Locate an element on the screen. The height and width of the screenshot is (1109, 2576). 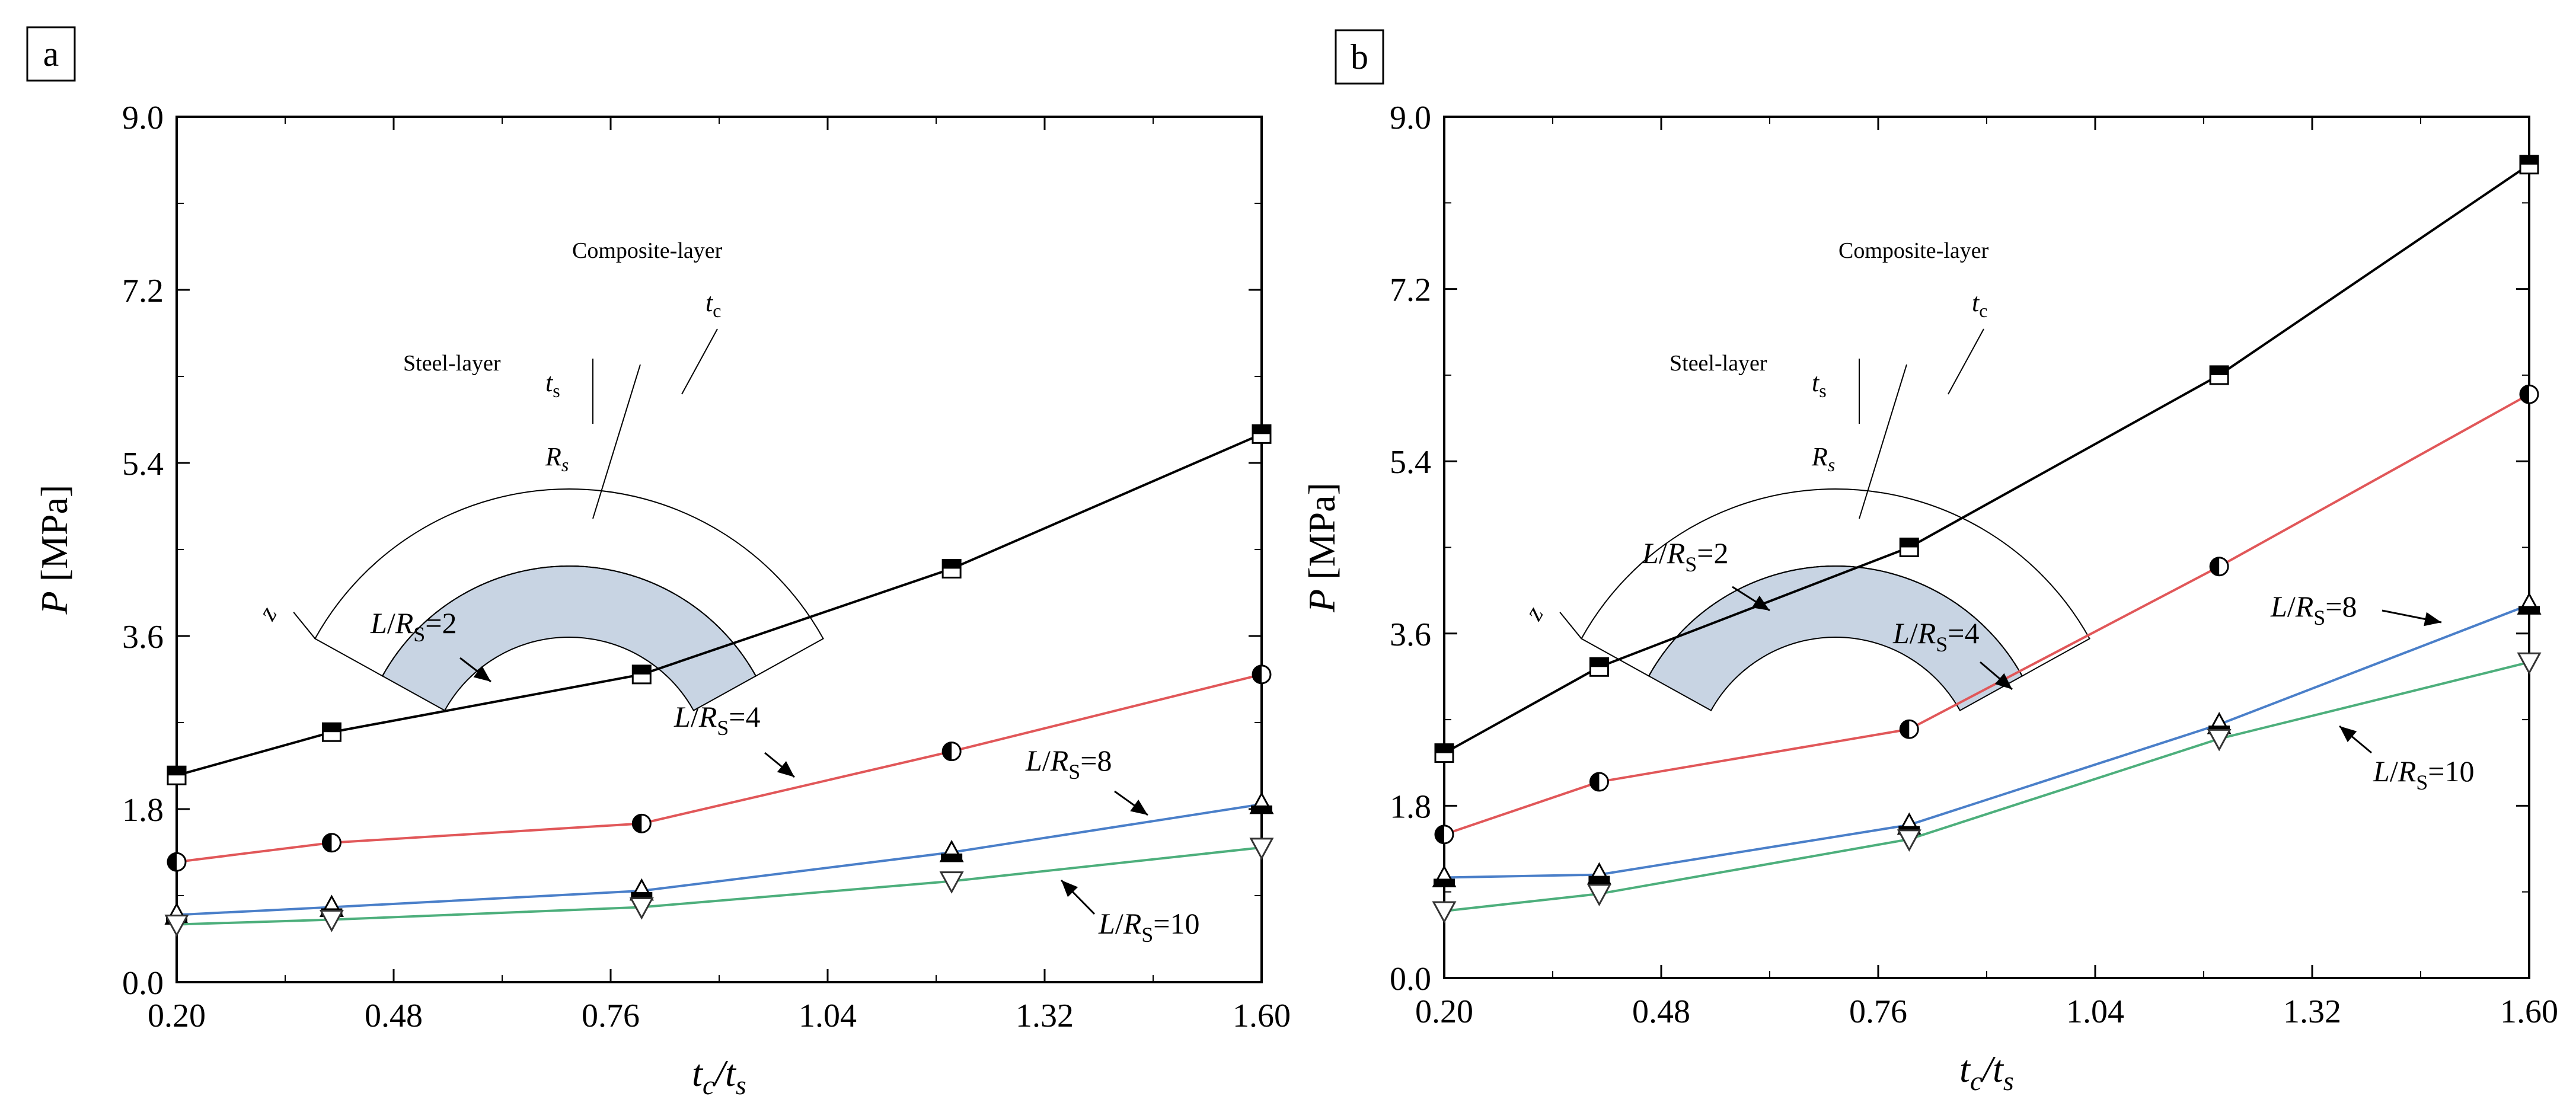
ts-label: ts is located at coordinates (1819, 384).